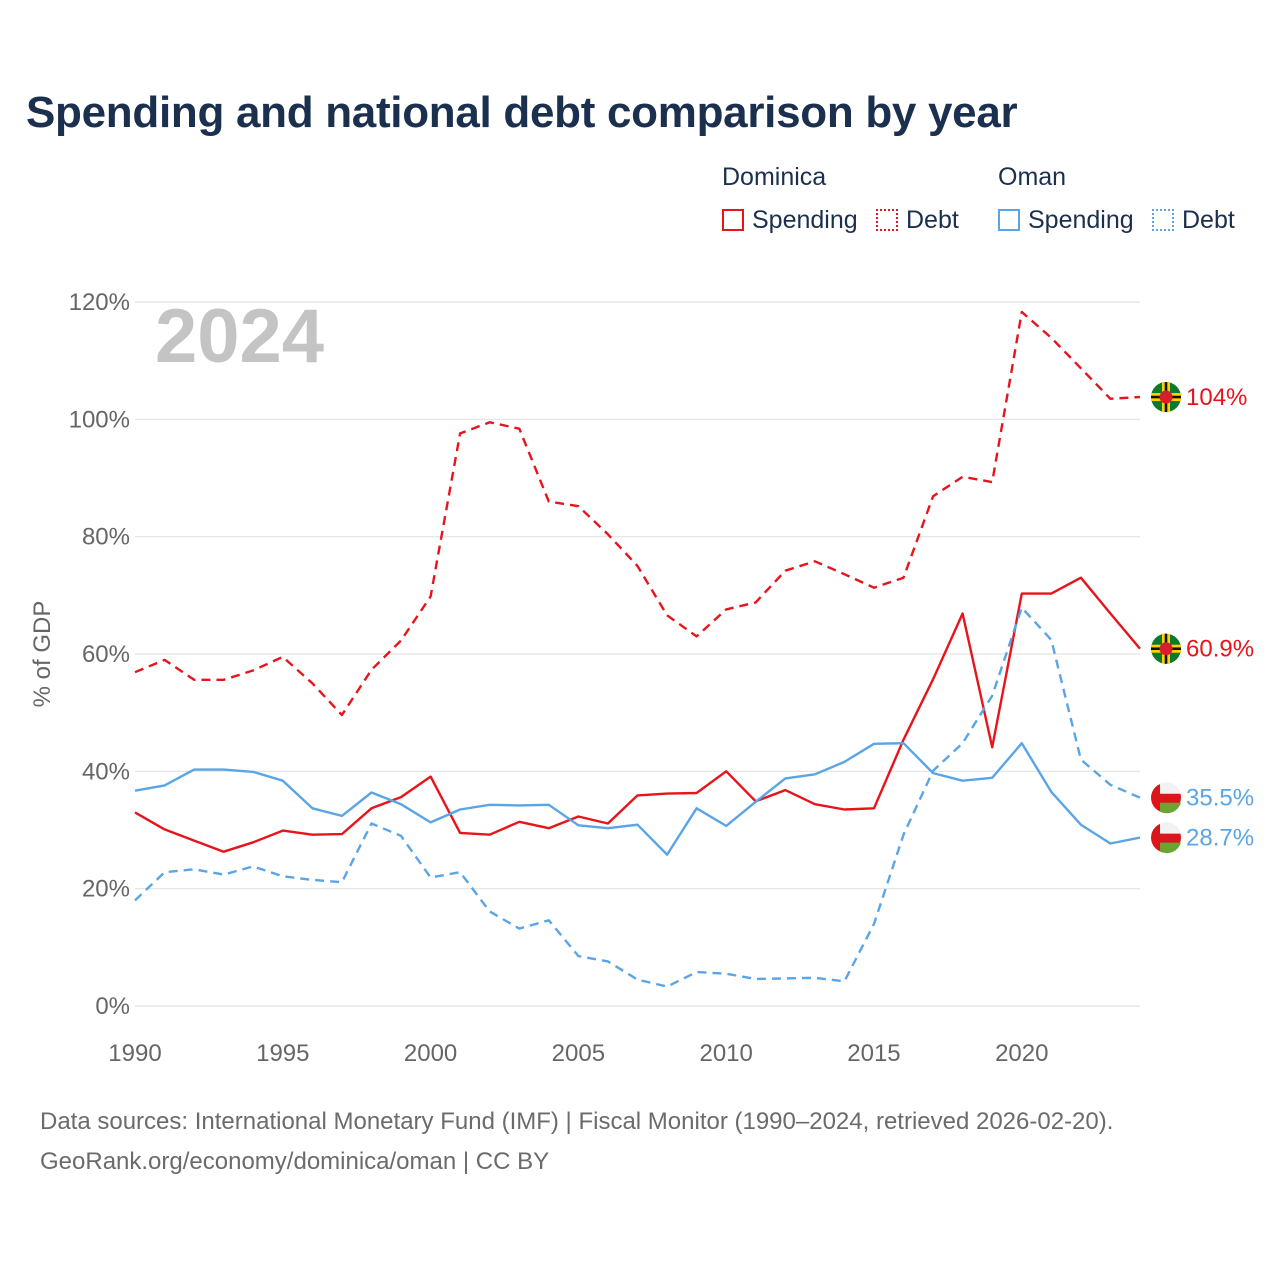 This screenshot has height=1280, width=1280. I want to click on x-tick-label: 2020, so click(1021, 1053).